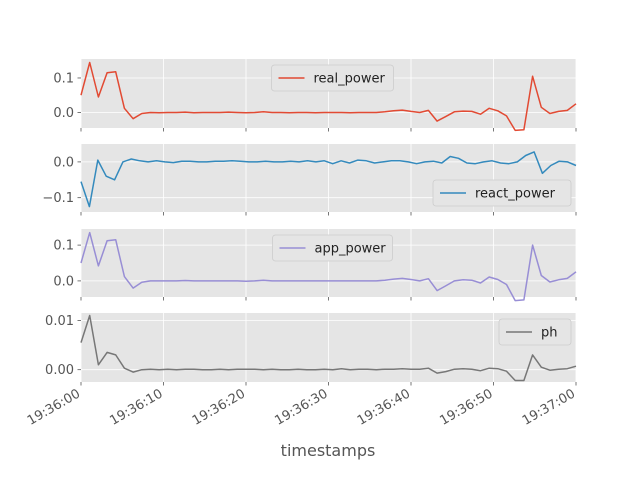 Image resolution: width=640 pixels, height=480 pixels. I want to click on legend: app_power, so click(332, 248).